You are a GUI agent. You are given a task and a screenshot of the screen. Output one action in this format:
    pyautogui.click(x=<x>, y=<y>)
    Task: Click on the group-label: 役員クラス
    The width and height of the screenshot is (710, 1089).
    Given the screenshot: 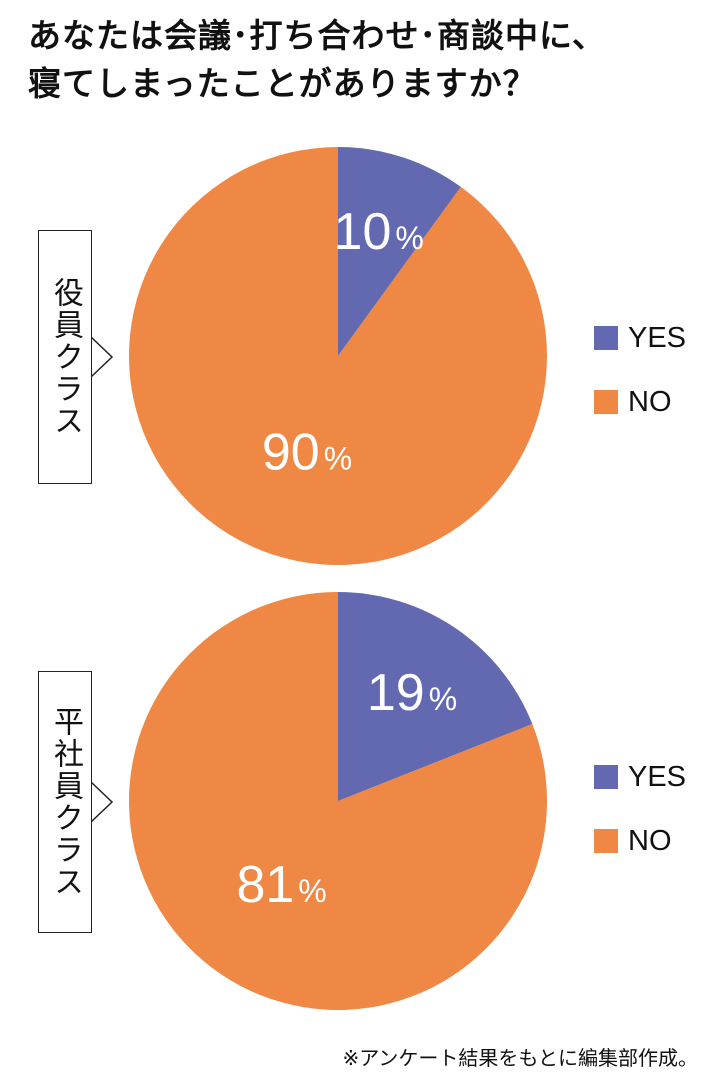 What is the action you would take?
    pyautogui.click(x=65, y=357)
    